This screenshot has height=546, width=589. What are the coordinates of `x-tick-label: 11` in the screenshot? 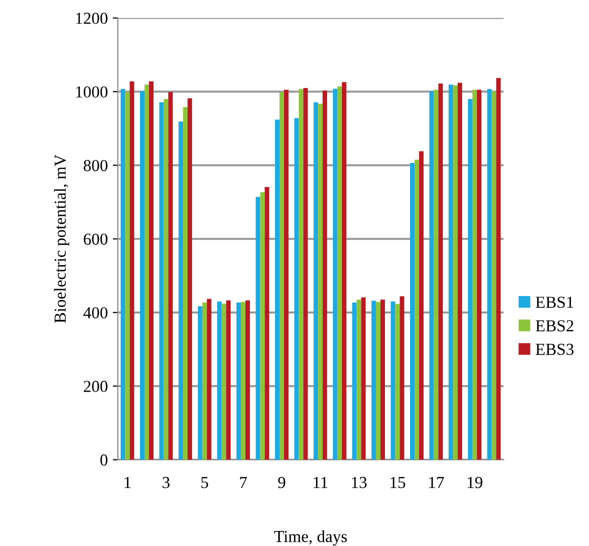 It's located at (321, 482).